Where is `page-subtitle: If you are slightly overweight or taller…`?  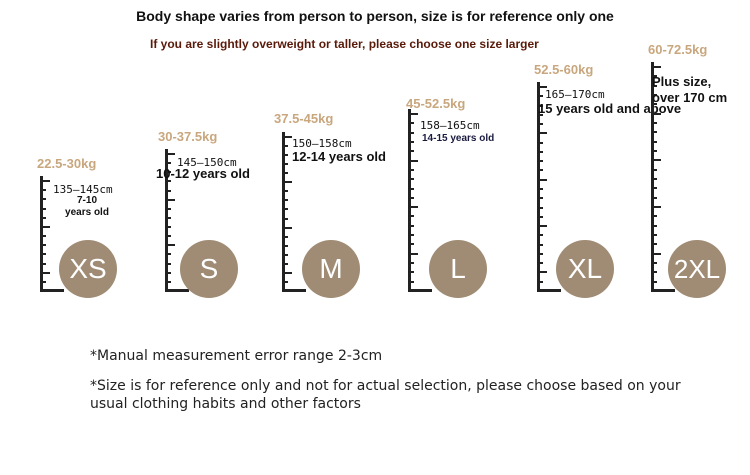
page-subtitle: If you are slightly overweight or taller… is located at coordinates (344, 44).